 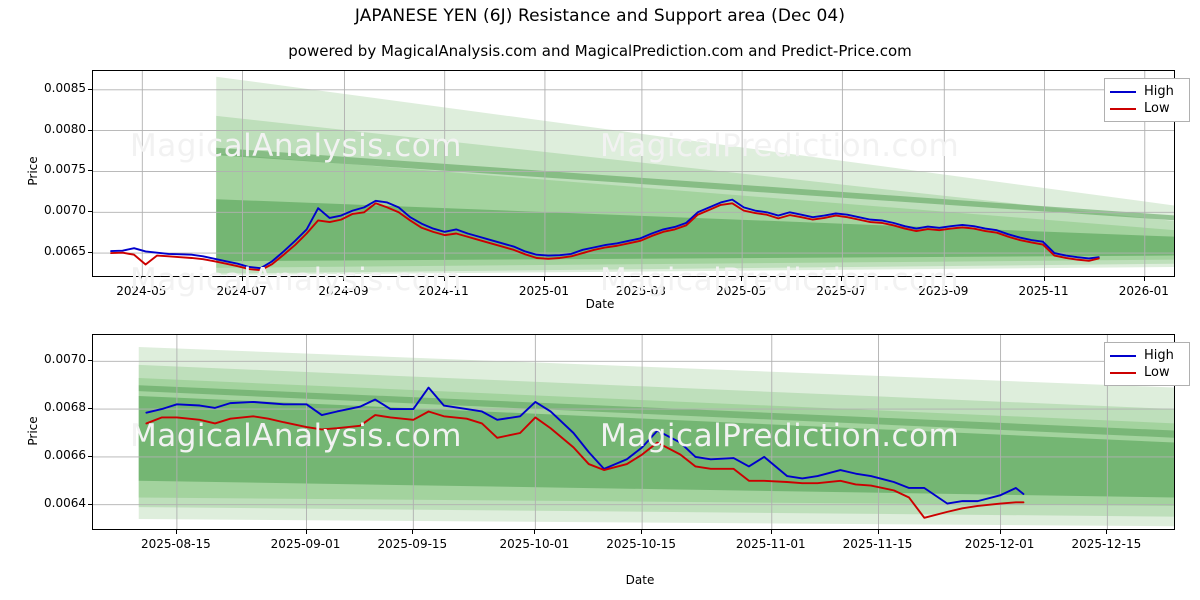 What do you see at coordinates (877, 544) in the screenshot?
I see `x-tick-label: 2025-11-15` at bounding box center [877, 544].